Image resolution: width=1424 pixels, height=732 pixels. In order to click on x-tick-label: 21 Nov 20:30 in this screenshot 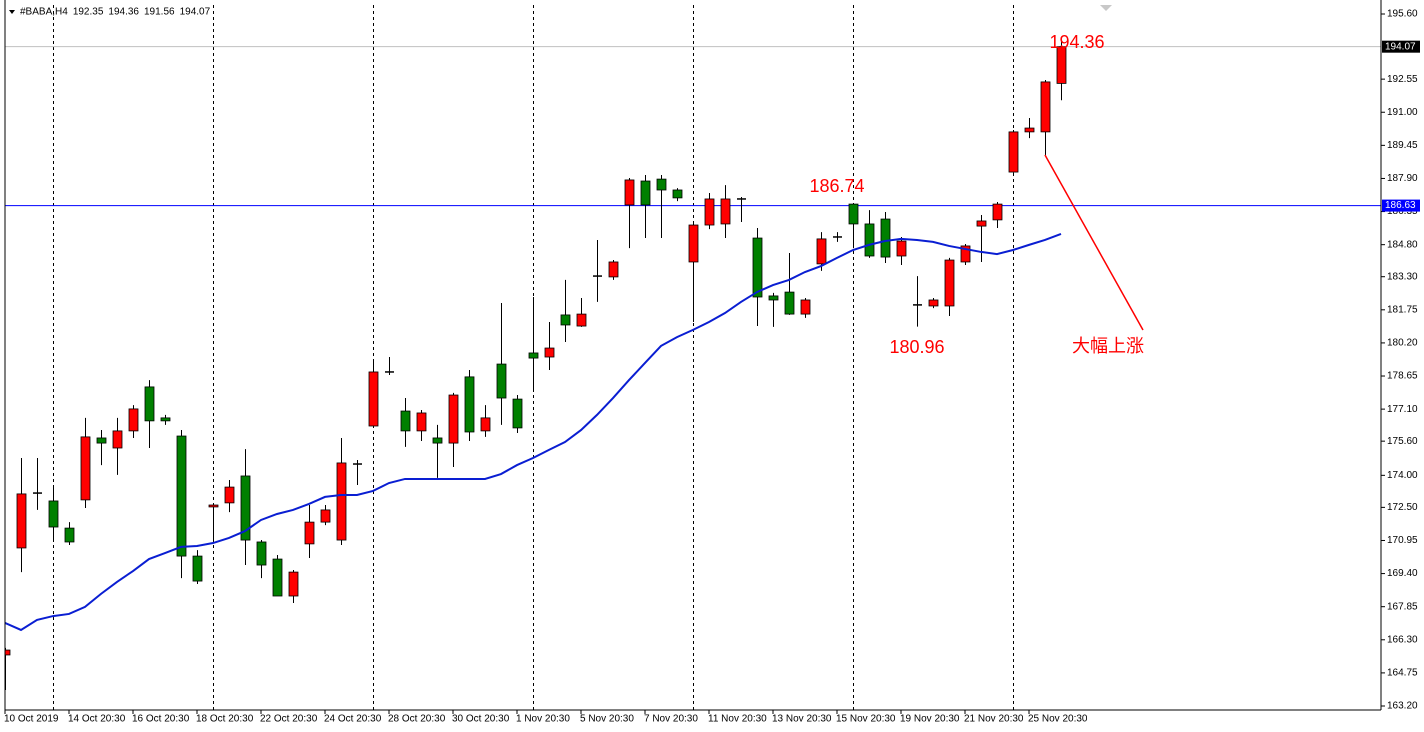, I will do `click(994, 719)`.